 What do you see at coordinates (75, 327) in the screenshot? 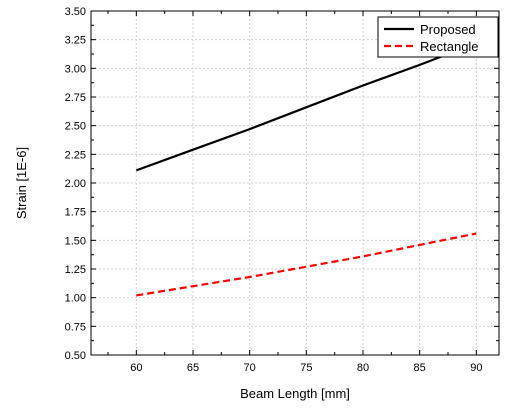
I see `y-tick-label: 0.75` at bounding box center [75, 327].